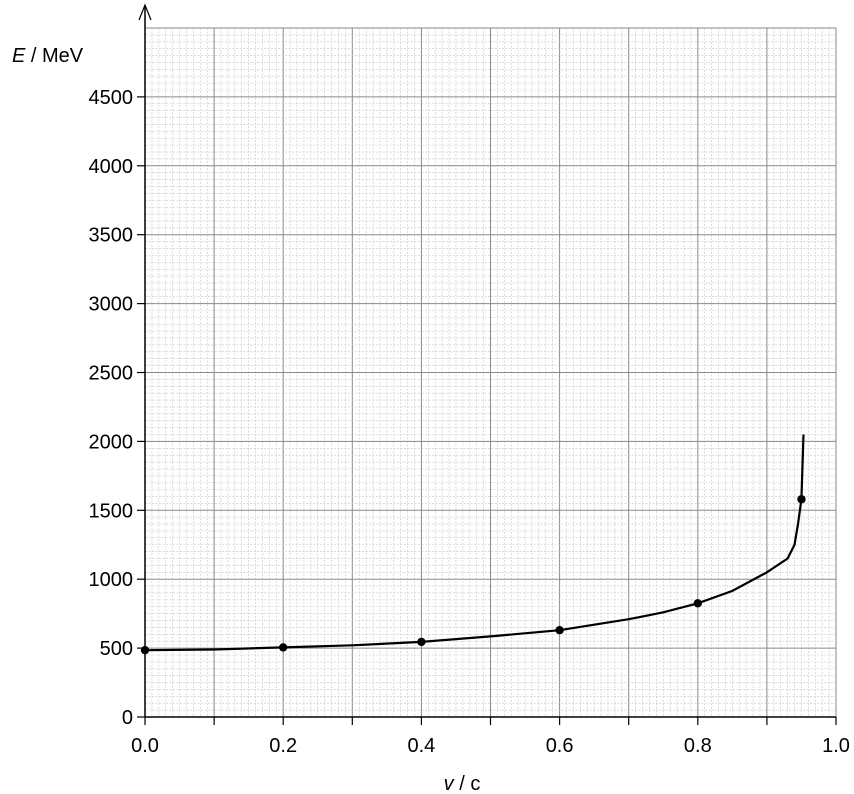 This screenshot has height=794, width=854. Describe the element at coordinates (421, 746) in the screenshot. I see `x-tick-label: 0.4` at that location.